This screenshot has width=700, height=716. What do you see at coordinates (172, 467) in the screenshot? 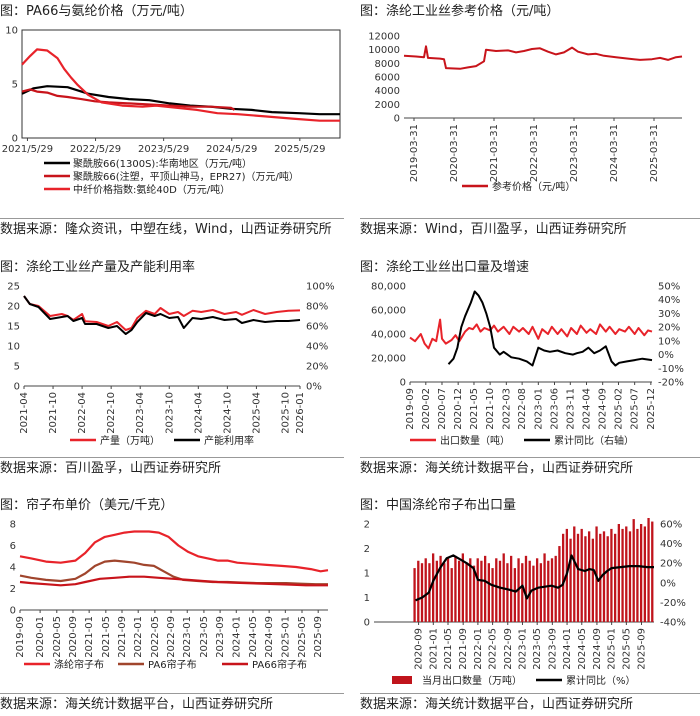
I see `data-source: 数据来源：百川盈孚，山西证券研究所` at bounding box center [172, 467].